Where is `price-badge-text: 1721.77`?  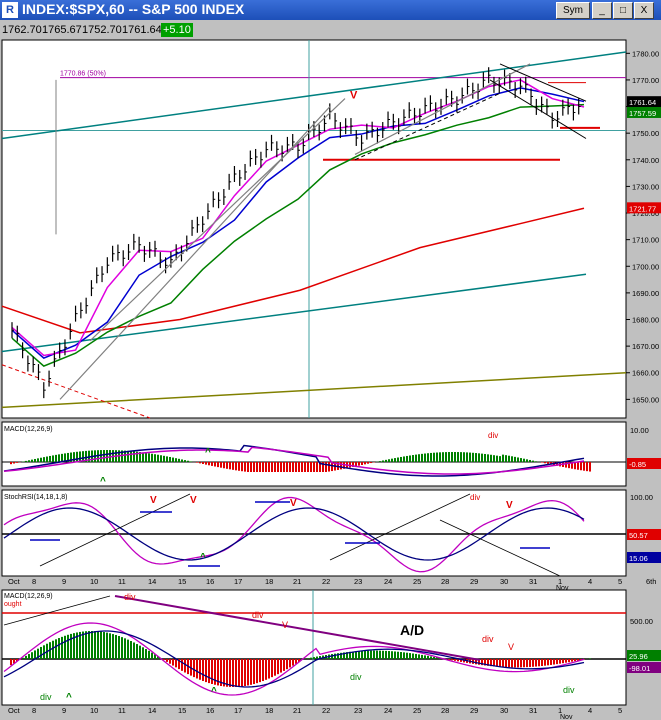 price-badge-text: 1721.77 is located at coordinates (642, 208).